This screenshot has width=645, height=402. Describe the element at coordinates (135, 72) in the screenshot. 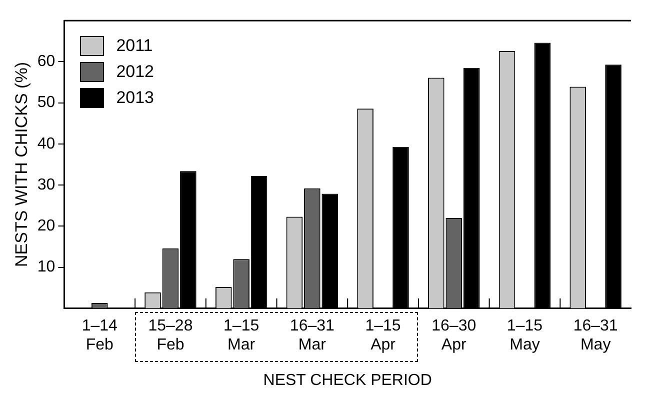

I see `legend-label: 2012` at that location.